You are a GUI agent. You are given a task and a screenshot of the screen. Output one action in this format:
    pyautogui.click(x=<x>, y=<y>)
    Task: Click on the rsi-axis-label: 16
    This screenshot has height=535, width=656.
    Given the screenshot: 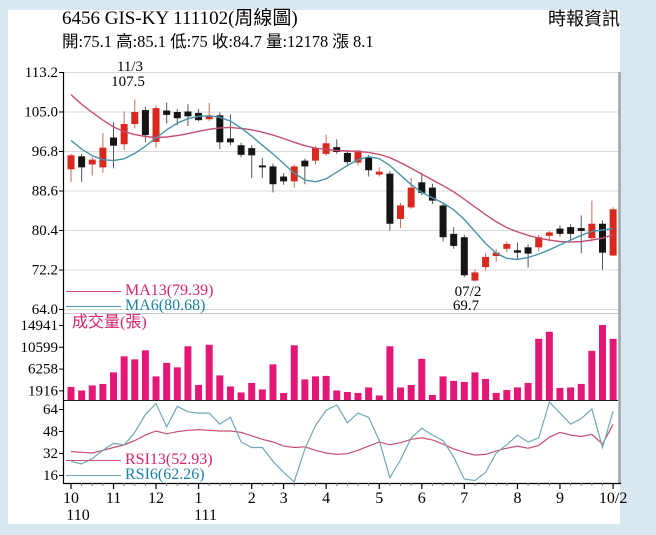 What is the action you would take?
    pyautogui.click(x=51, y=476)
    